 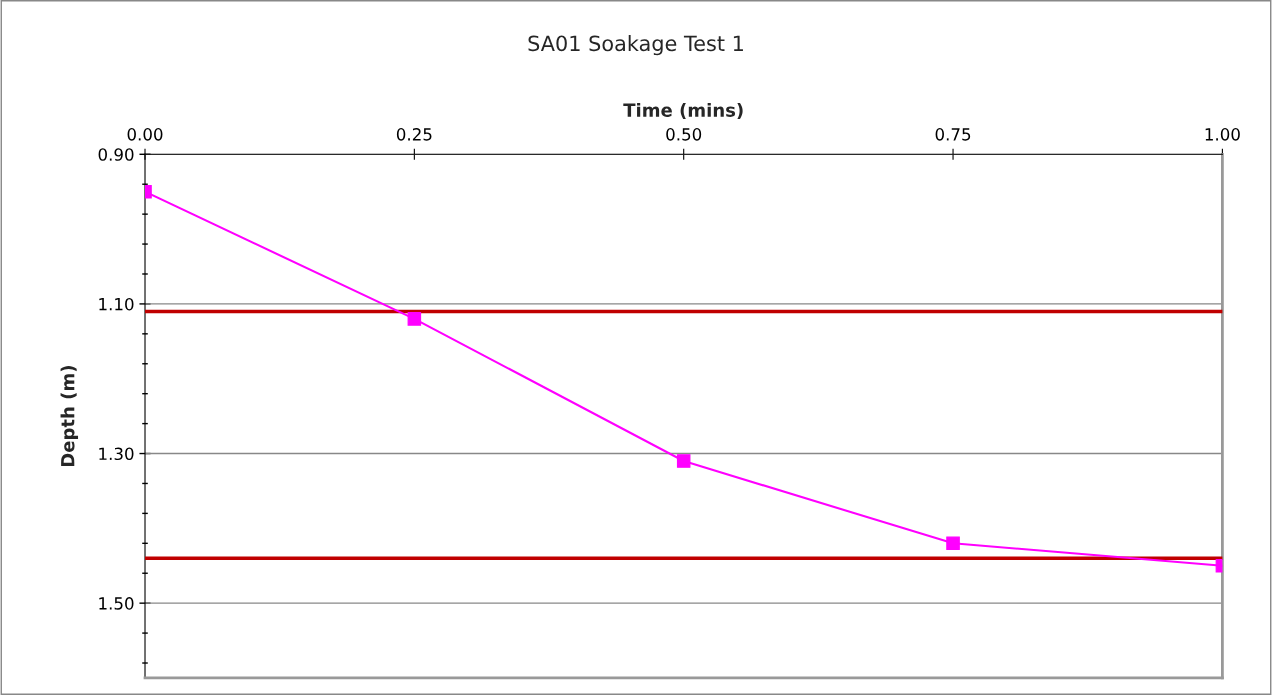 I want to click on y-tick-label: 0.90, so click(x=116, y=154).